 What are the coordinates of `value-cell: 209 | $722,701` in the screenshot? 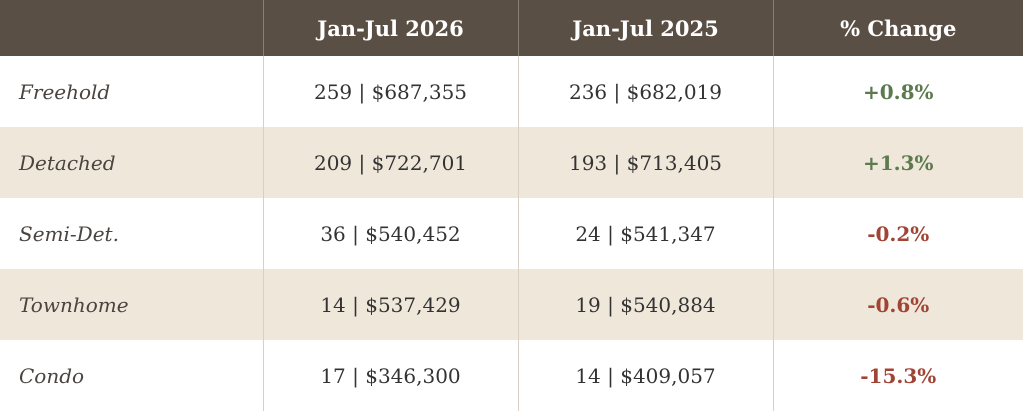 It's located at (390, 162).